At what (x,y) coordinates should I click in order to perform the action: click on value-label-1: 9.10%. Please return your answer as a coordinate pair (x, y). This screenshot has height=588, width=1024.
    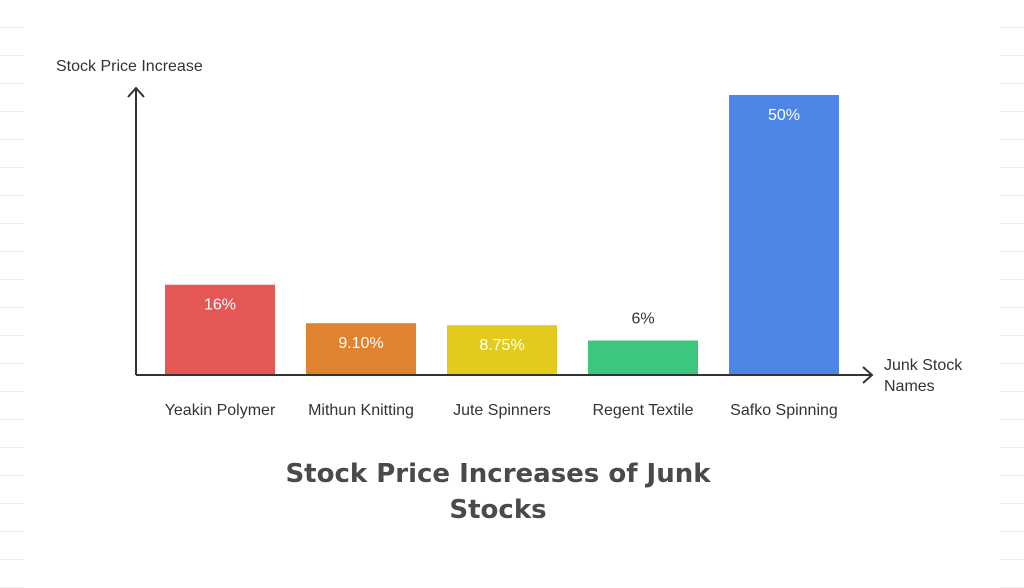
    Looking at the image, I should click on (360, 343).